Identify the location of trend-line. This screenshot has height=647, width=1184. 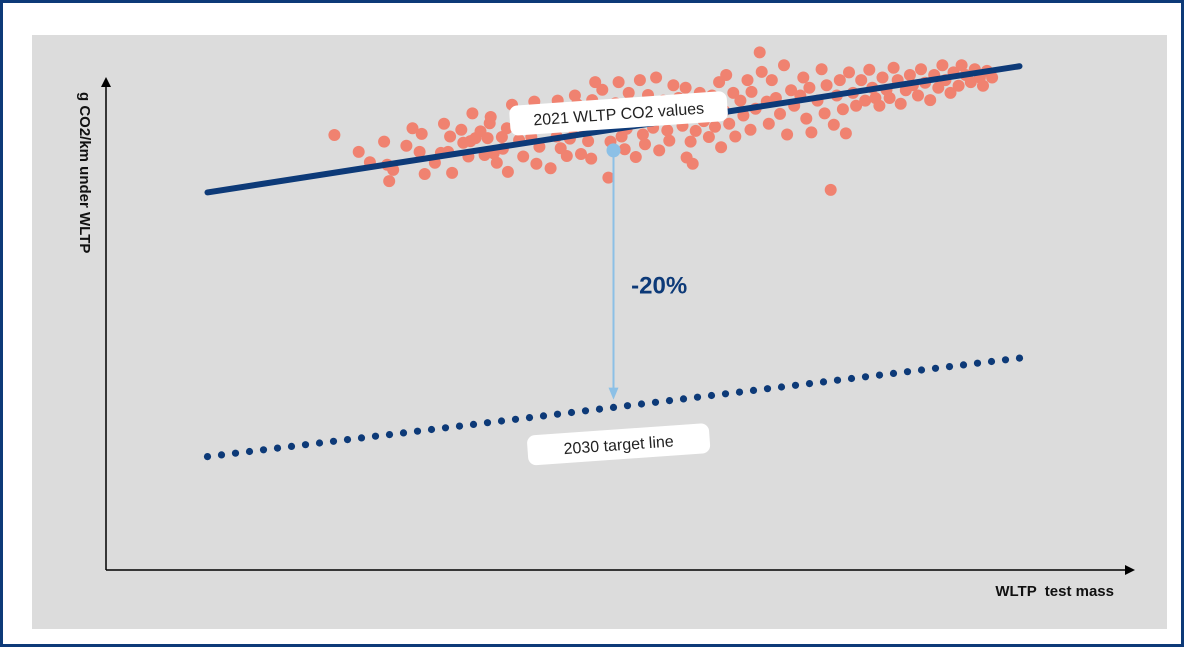
(613, 129).